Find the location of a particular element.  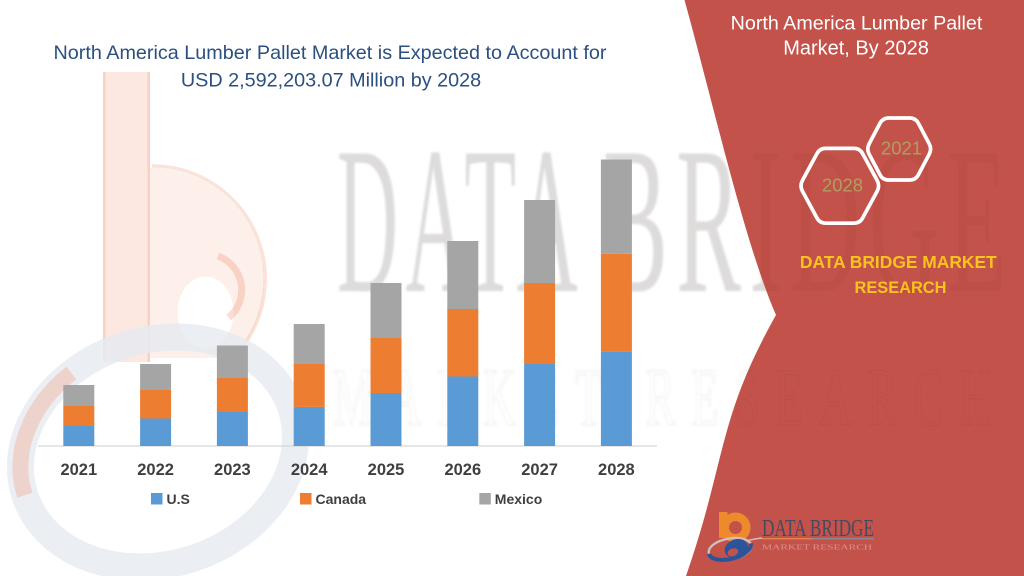

svg-text: 2024 is located at coordinates (310, 470).